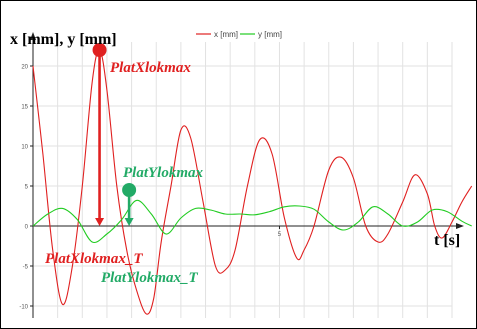 The height and width of the screenshot is (329, 477). What do you see at coordinates (99, 50) in the screenshot?
I see `platxlokmax-marker` at bounding box center [99, 50].